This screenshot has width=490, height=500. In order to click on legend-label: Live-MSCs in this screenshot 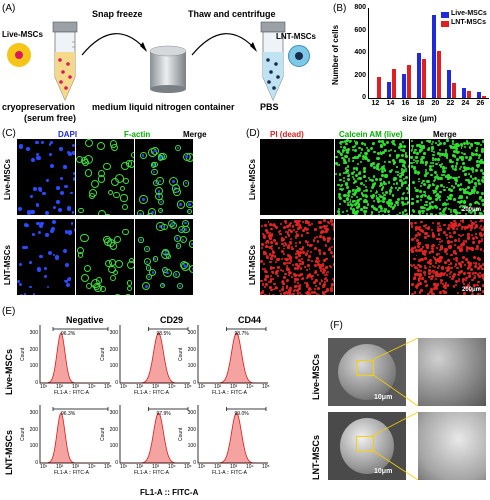, I will do `click(469, 13)`.